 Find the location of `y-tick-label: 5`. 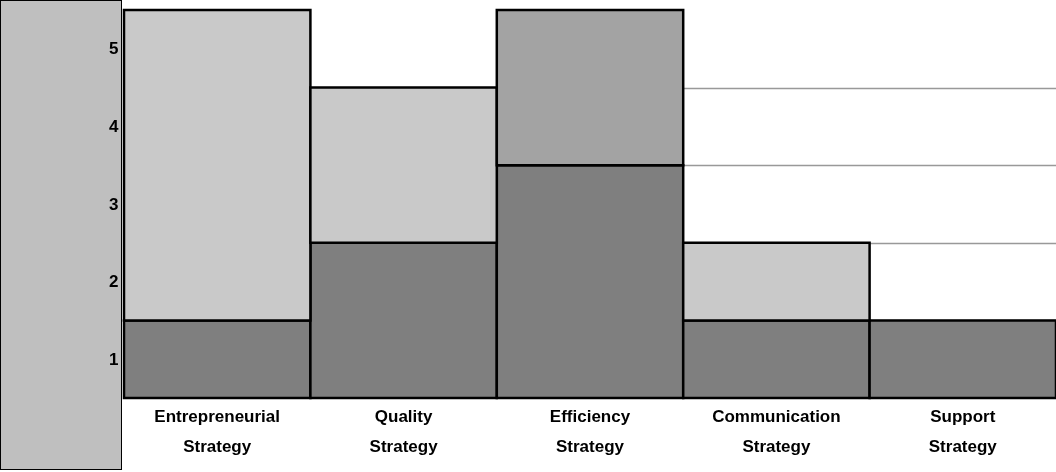

y-tick-label: 5 is located at coordinates (114, 49).